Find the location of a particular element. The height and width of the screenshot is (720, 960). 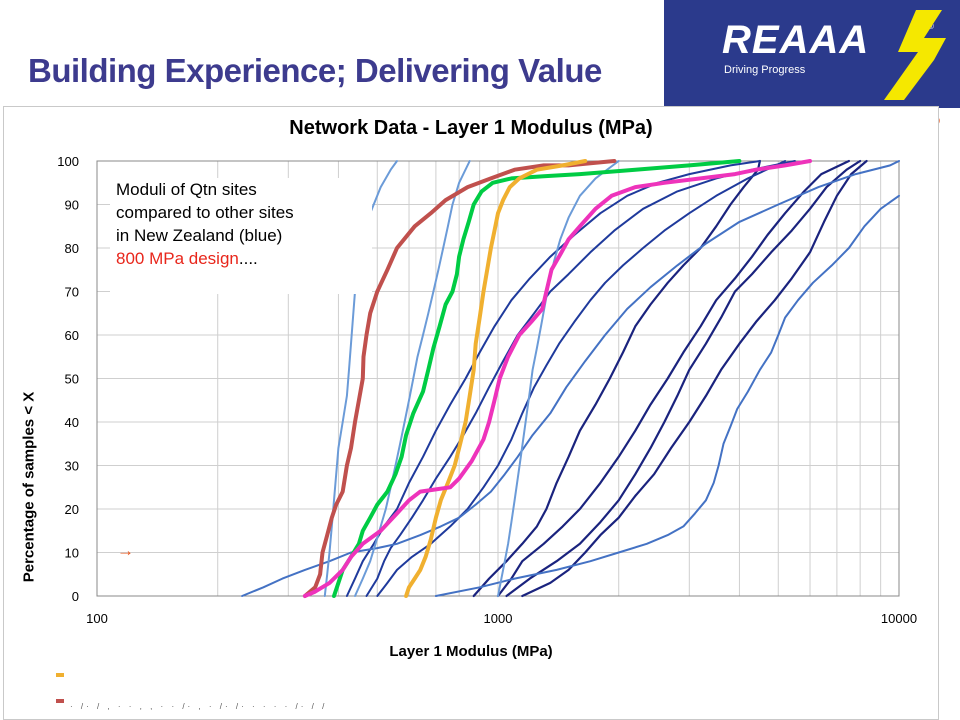

y-tick-label: 10 is located at coordinates (72, 553).